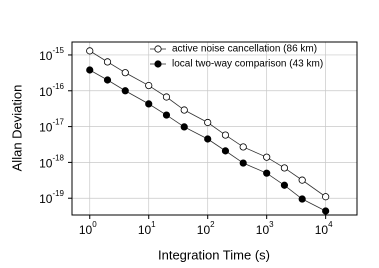 This screenshot has width=379, height=268. Describe the element at coordinates (271, 224) in the screenshot. I see `x-tick-label-exponent: 3` at that location.